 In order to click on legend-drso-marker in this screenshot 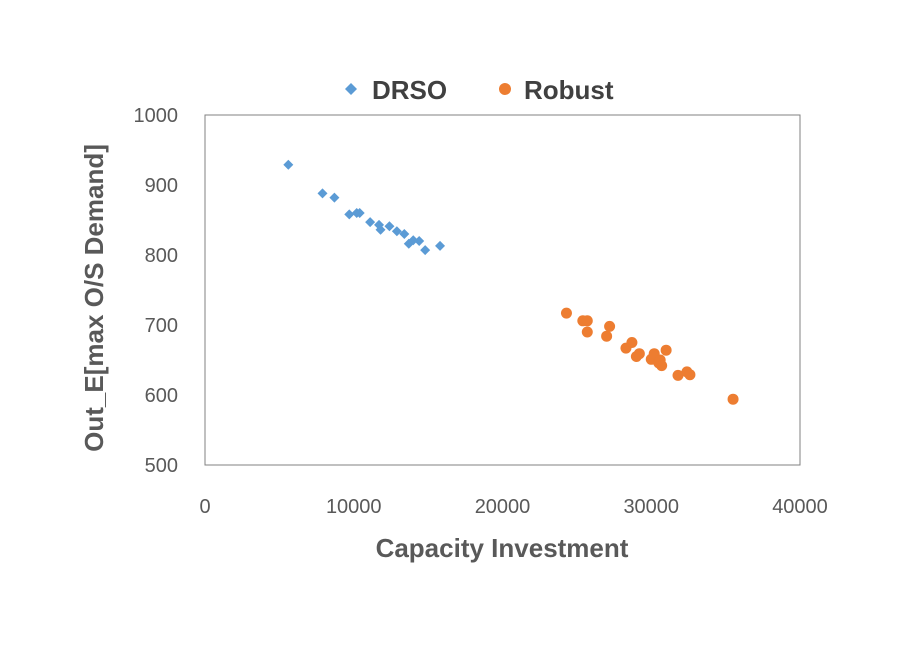, I will do `click(351, 89)`.